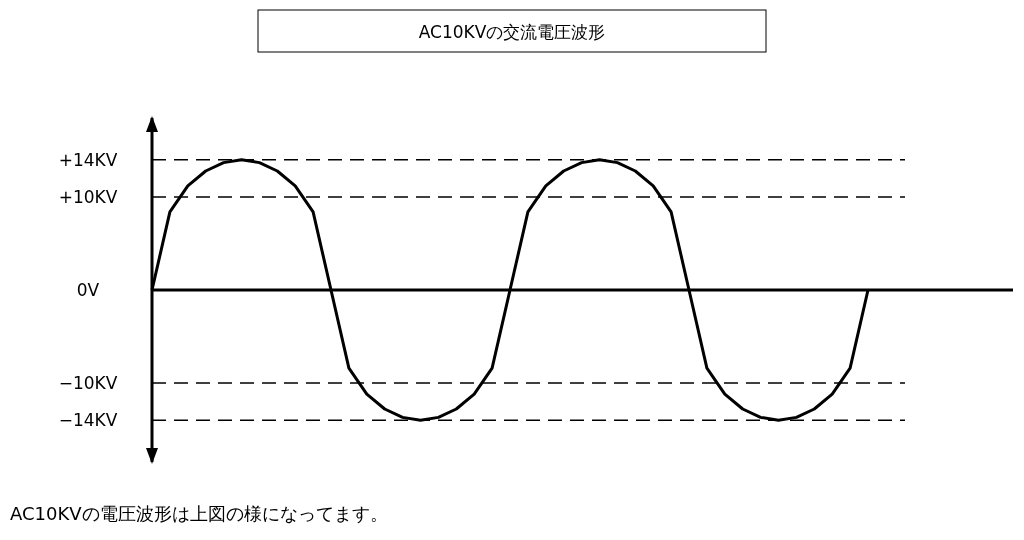  Describe the element at coordinates (88, 159) in the screenshot. I see `y-tick-label: +14KV` at that location.